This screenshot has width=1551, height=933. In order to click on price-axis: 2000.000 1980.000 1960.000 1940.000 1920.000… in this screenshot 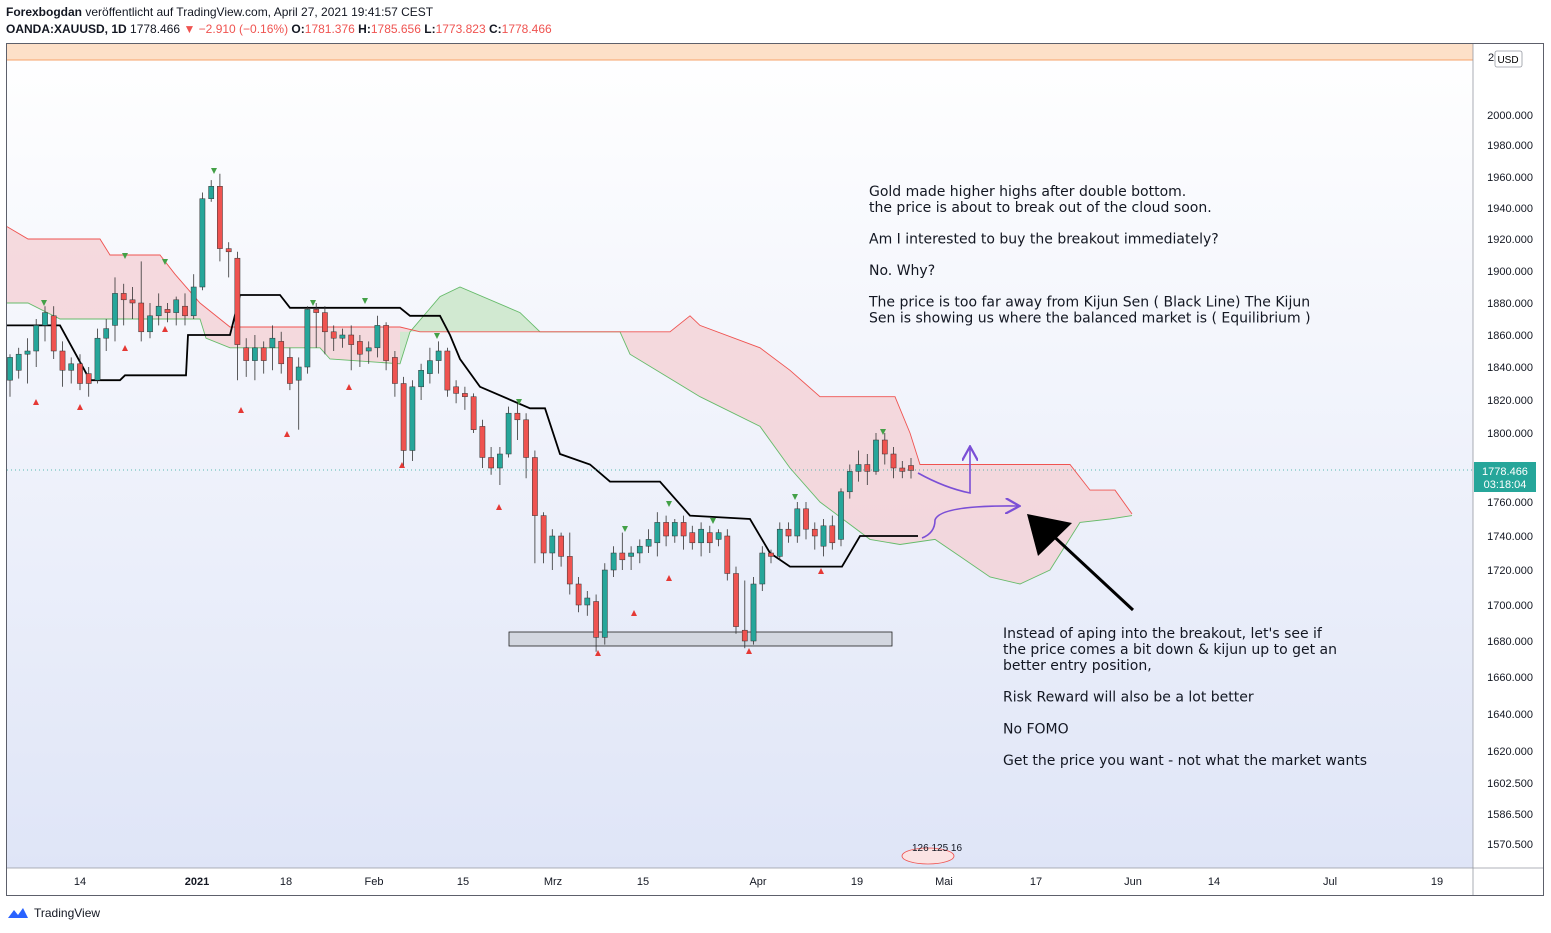, I will do `click(1510, 451)`.